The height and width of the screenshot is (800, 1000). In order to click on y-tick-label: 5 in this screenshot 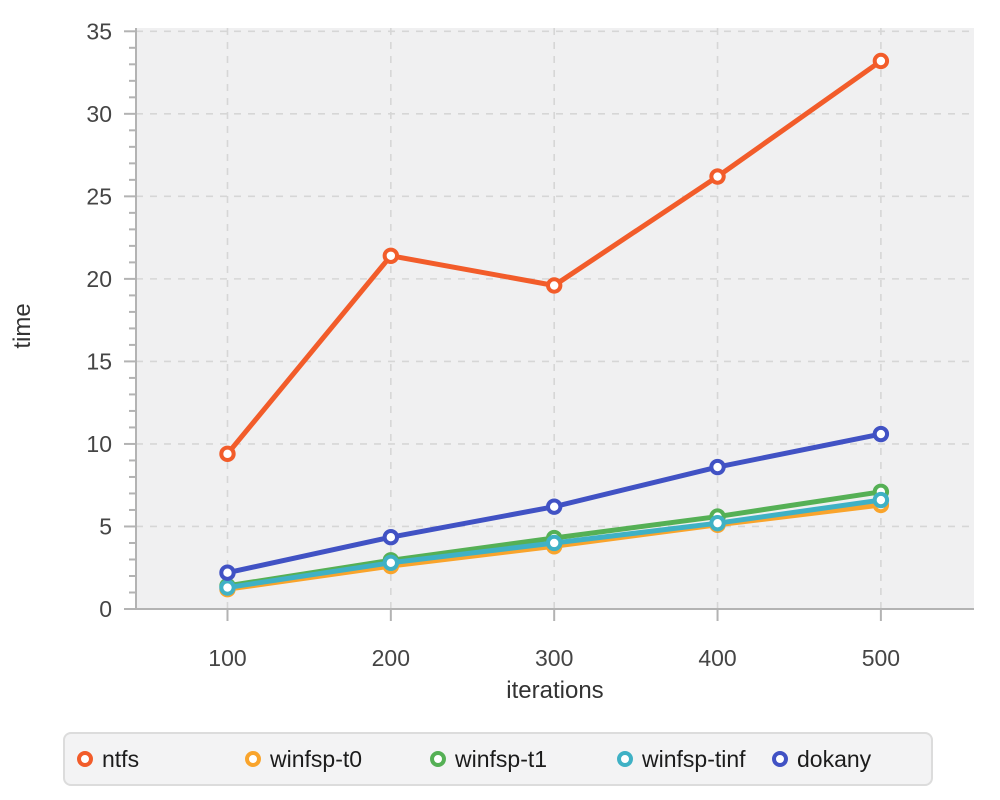, I will do `click(105, 526)`.